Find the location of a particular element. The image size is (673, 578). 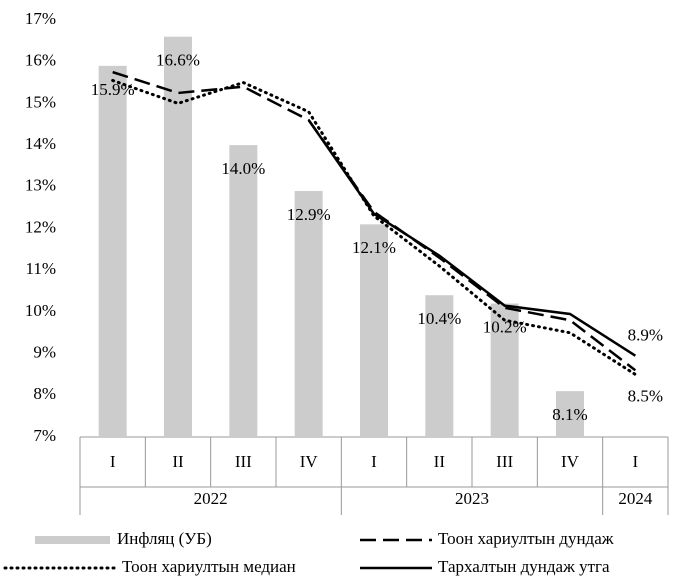

group-label: 2022 is located at coordinates (211, 498).